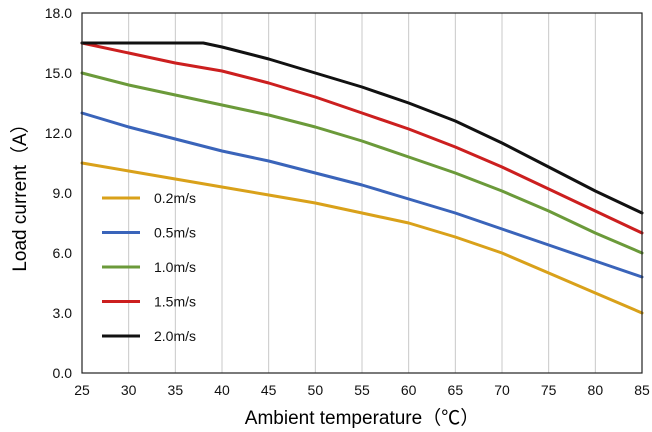 The image size is (652, 432). I want to click on x-tick-label: 50, so click(316, 390).